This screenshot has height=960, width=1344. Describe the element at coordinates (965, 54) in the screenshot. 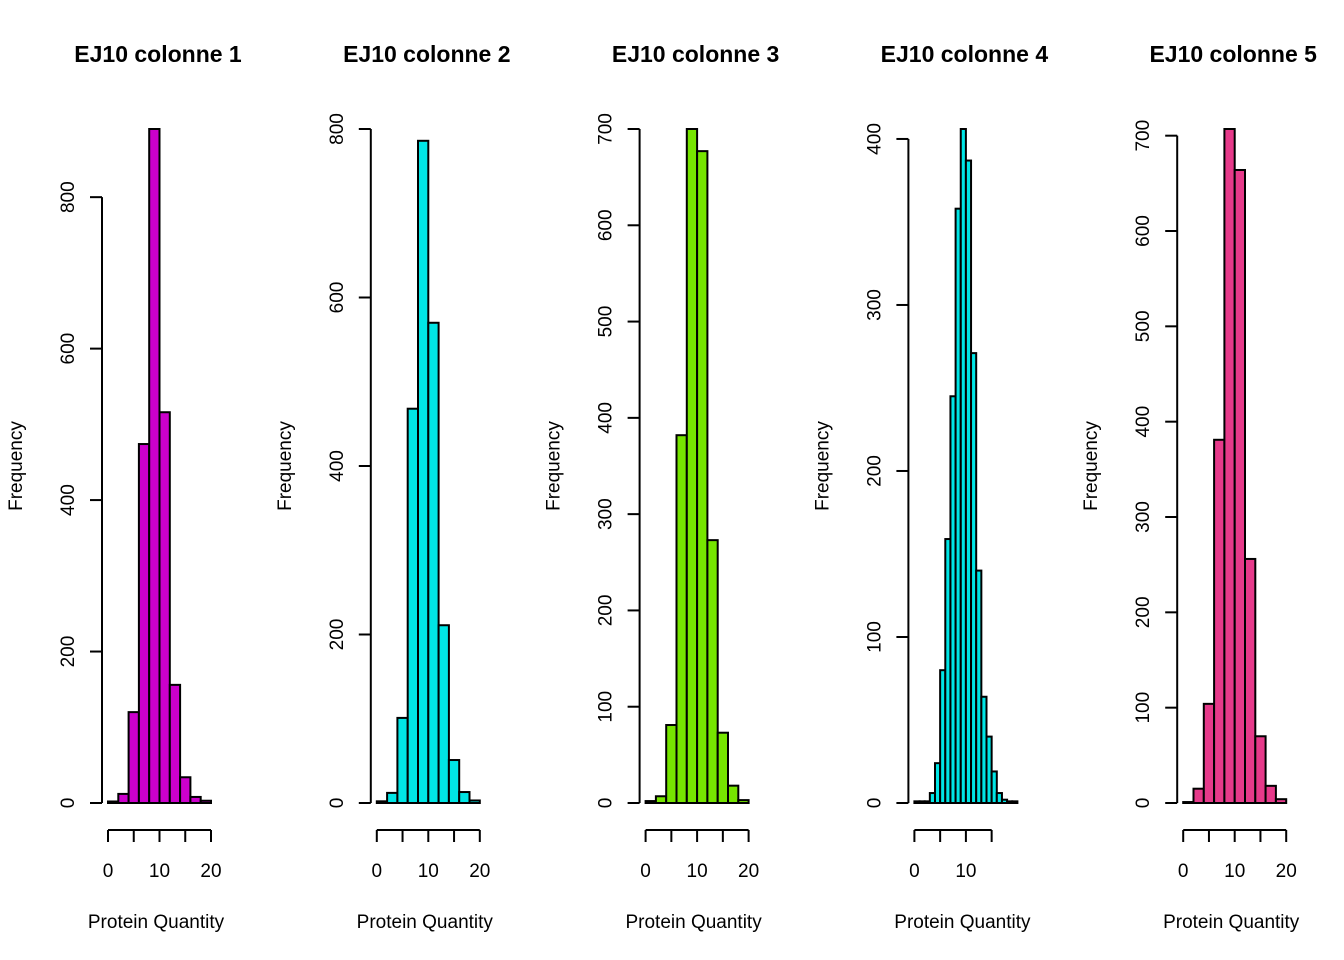

I see `panel-title: EJ10 colonne 4` at that location.